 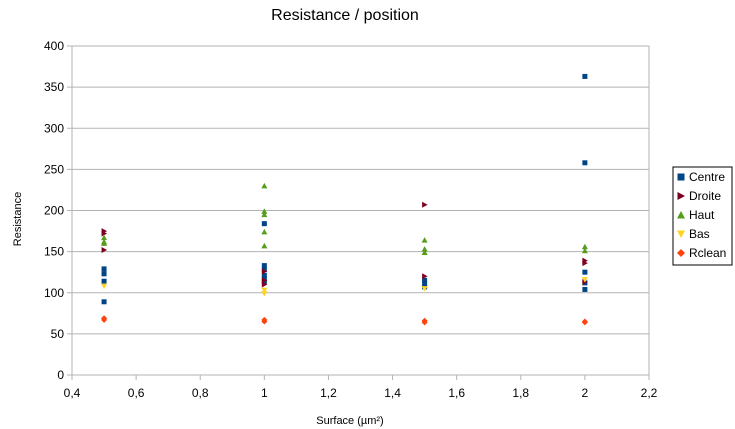 I want to click on x-tick-label: 1,8, so click(x=520, y=393).